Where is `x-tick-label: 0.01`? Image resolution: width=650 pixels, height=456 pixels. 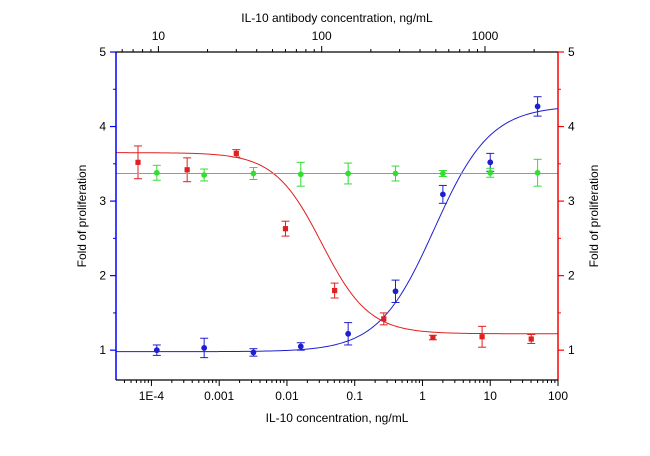 x-tick-label: 0.01 is located at coordinates (287, 396).